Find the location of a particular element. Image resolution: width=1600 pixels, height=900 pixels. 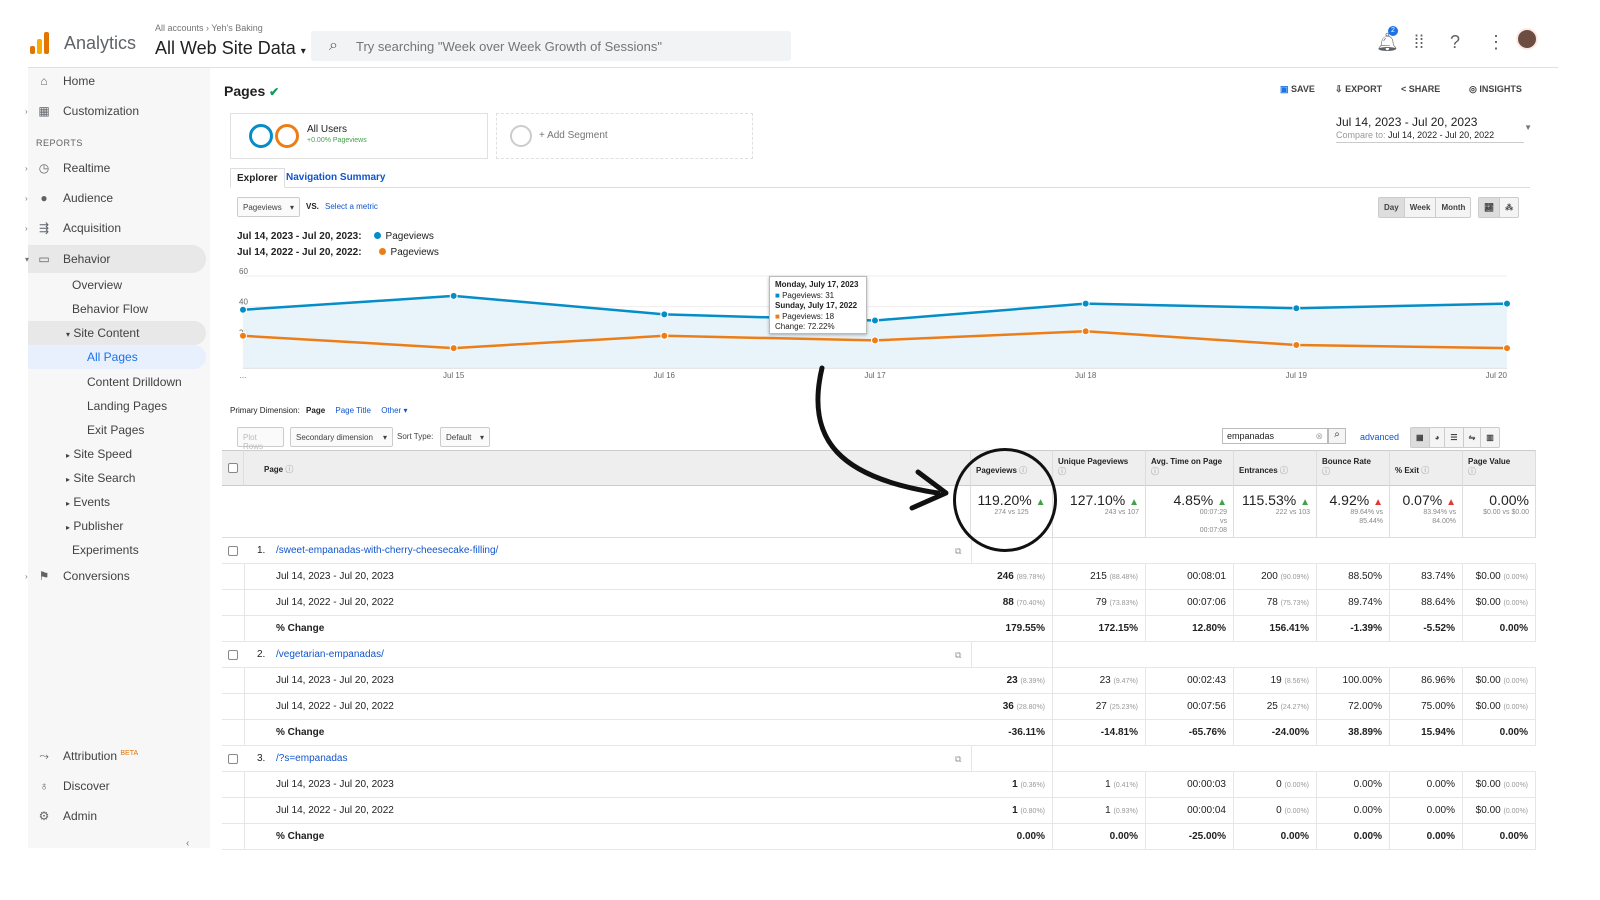

table-row-page: 3. /?s=empanadas ⧉ is located at coordinates (879, 759).